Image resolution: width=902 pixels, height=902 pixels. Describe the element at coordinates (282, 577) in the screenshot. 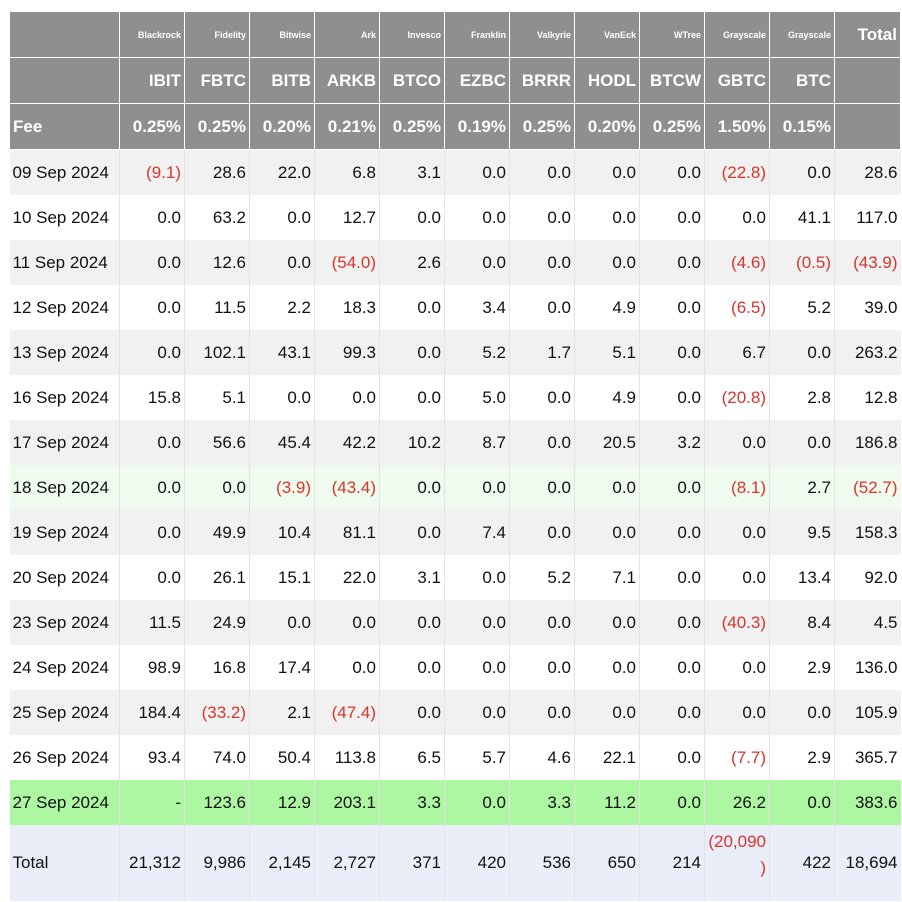

I see `flow-cell: 15.1` at that location.